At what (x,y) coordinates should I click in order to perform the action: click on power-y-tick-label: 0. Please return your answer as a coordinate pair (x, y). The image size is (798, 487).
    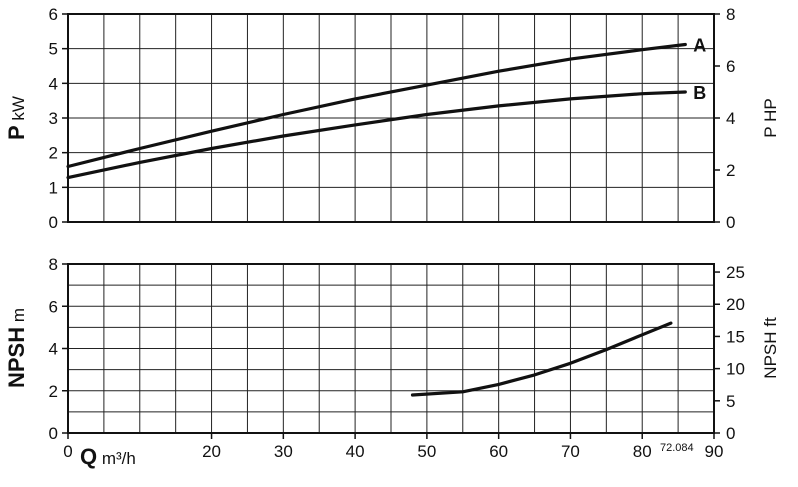
    Looking at the image, I should click on (53, 222).